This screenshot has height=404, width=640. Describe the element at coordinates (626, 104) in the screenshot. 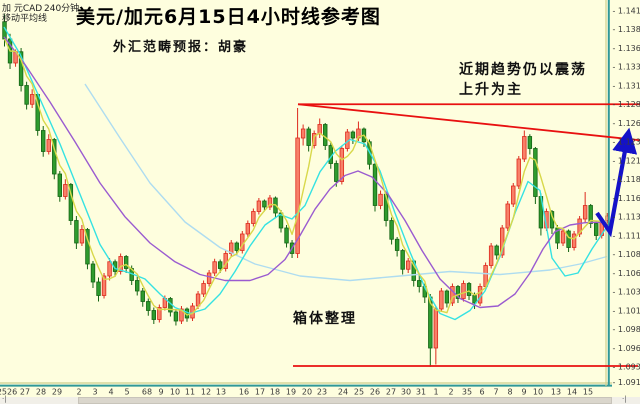

I see `y-axis-label: - 1.1285` at that location.